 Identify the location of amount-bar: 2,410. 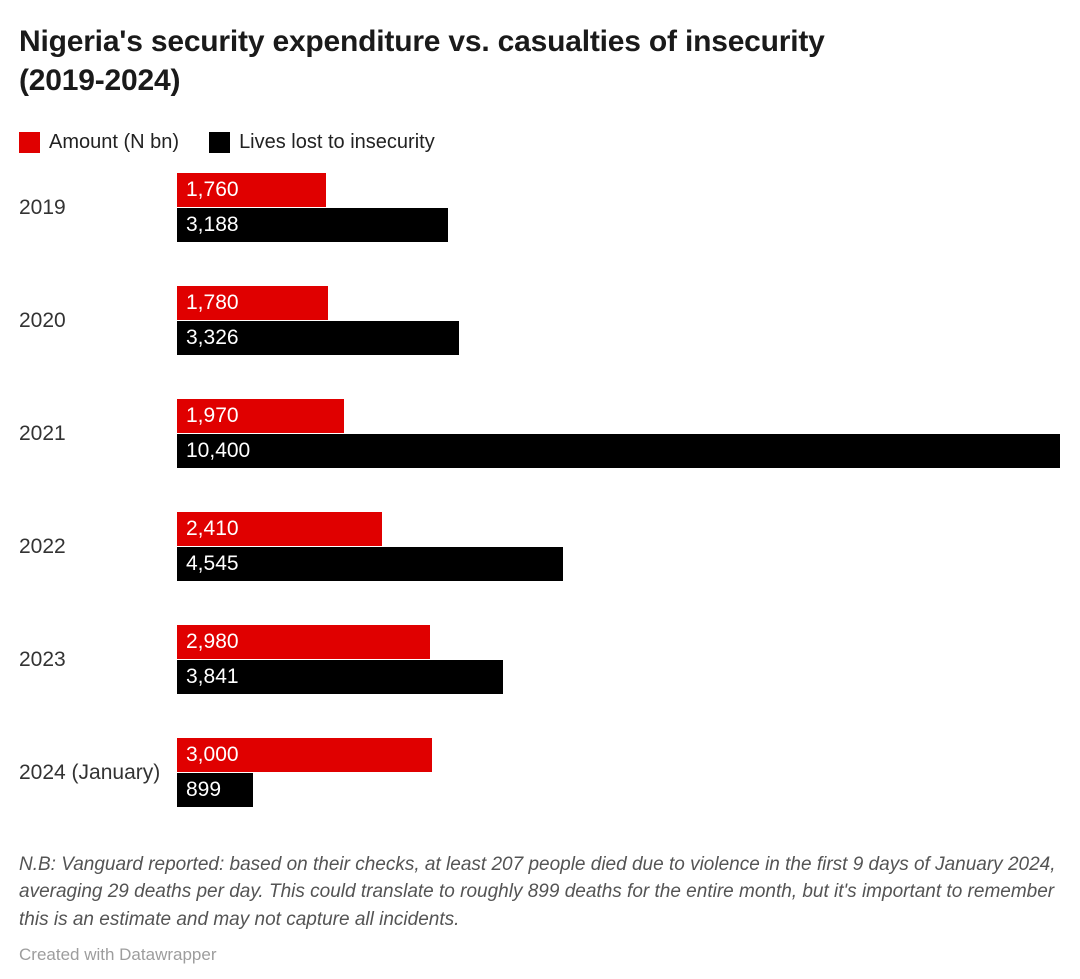
(279, 529).